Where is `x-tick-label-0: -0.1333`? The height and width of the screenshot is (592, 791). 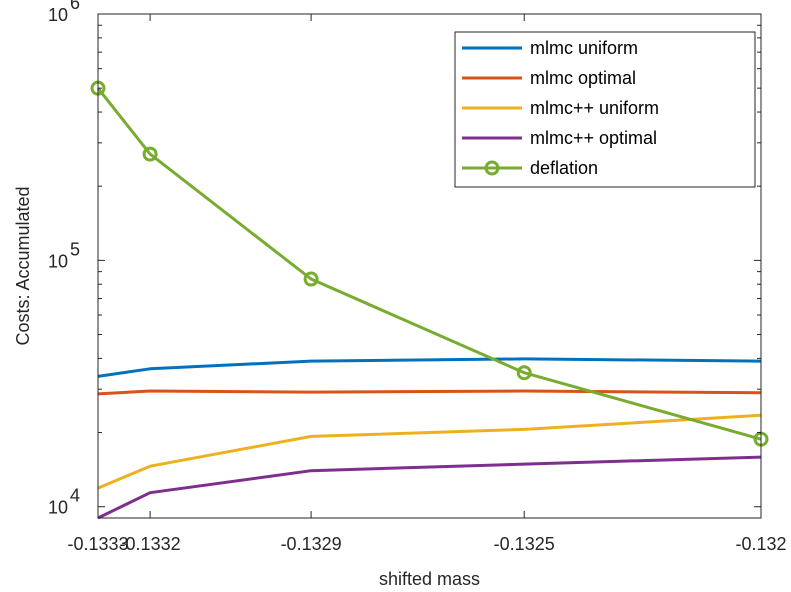 x-tick-label-0: -0.1333 is located at coordinates (97, 544).